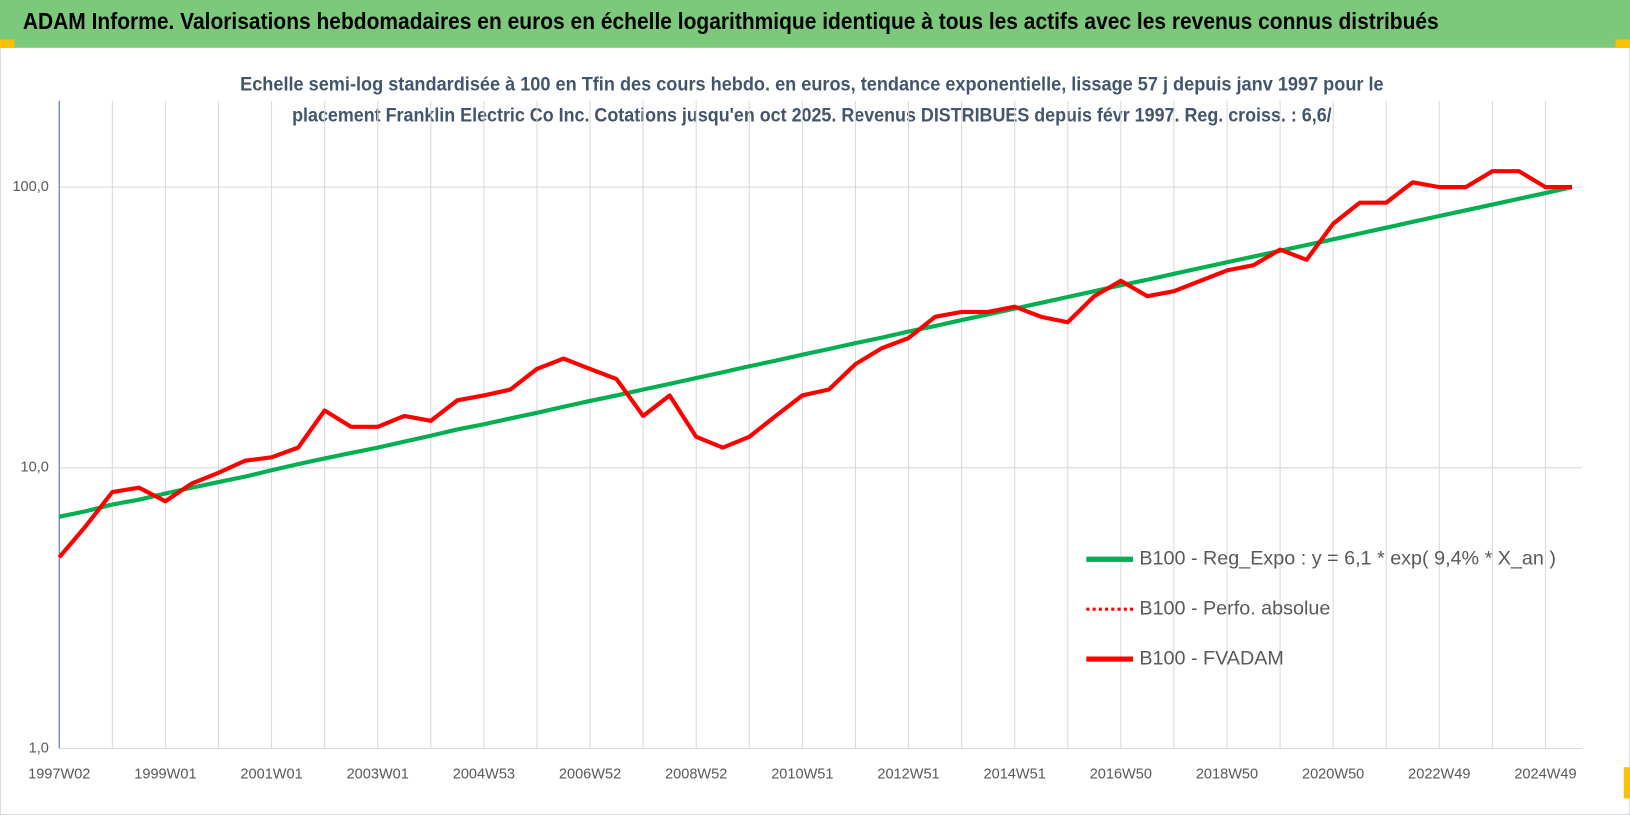  I want to click on y-tick-label: 1,0, so click(39, 748).